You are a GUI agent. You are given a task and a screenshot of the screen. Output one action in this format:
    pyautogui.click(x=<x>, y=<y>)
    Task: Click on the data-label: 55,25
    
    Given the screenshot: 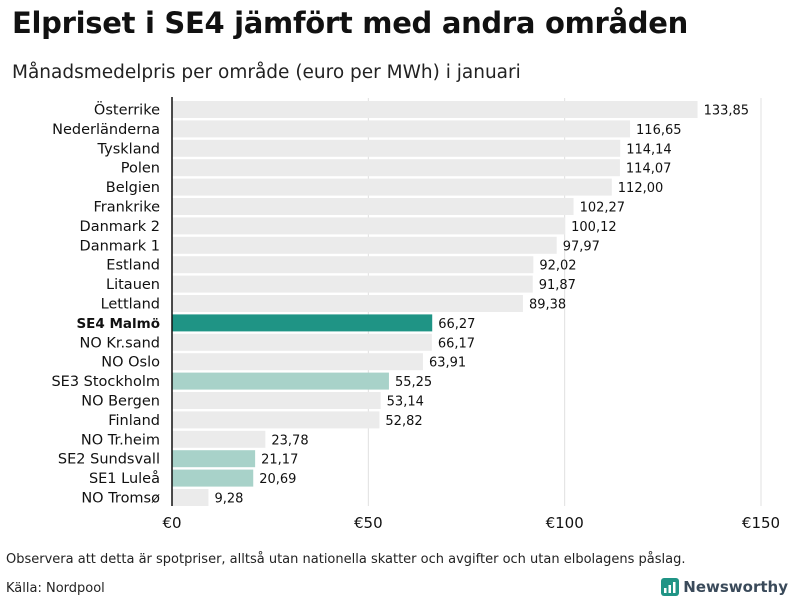 What is the action you would take?
    pyautogui.click(x=413, y=382)
    